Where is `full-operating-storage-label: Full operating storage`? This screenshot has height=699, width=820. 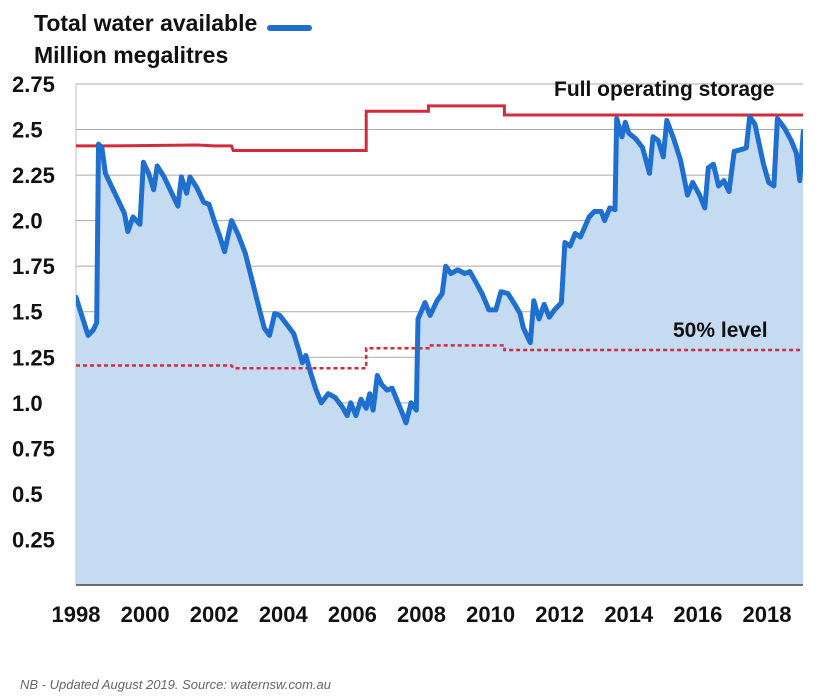
full-operating-storage-label: Full operating storage is located at coordinates (664, 89).